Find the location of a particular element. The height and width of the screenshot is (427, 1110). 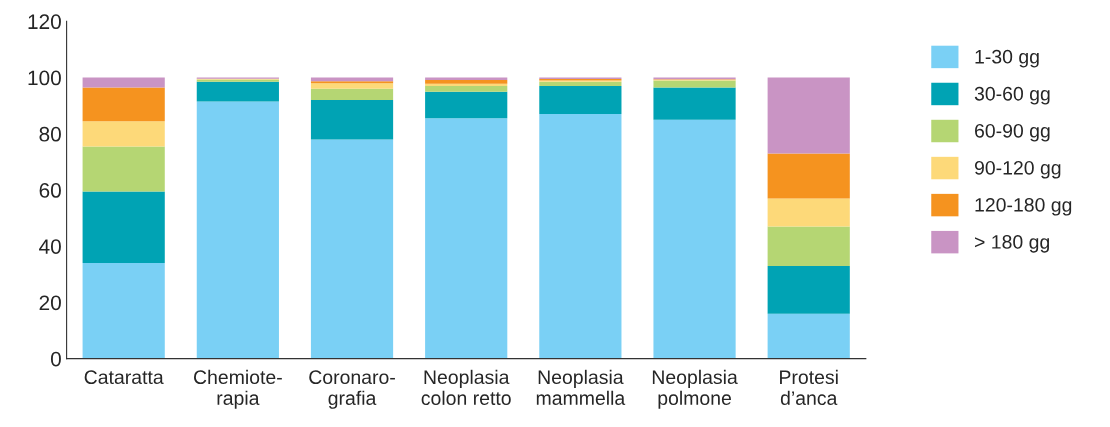

legend-label: > 180 gg is located at coordinates (1012, 244).